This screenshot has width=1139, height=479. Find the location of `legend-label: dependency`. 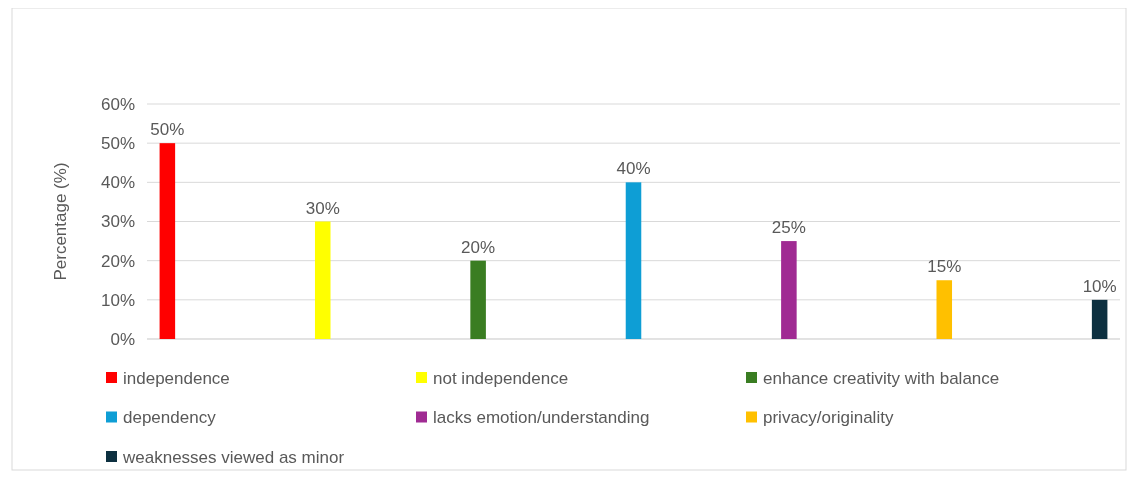

legend-label: dependency is located at coordinates (170, 418).